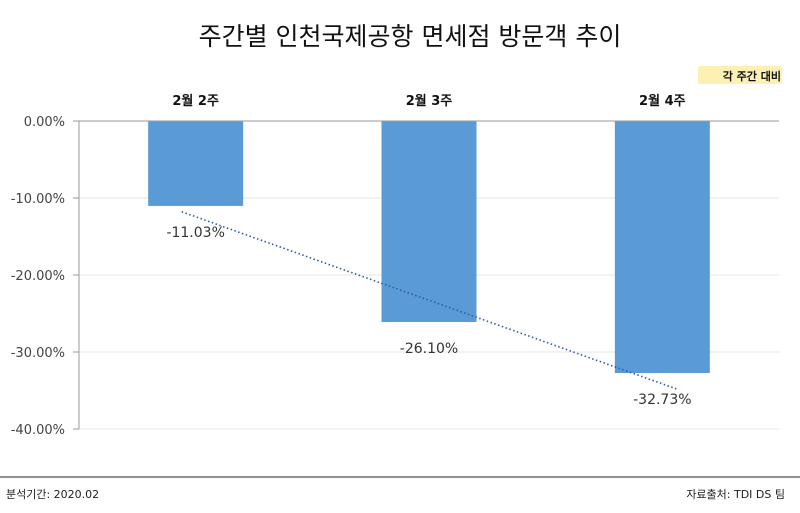 Image resolution: width=800 pixels, height=513 pixels. What do you see at coordinates (195, 101) in the screenshot?
I see `category-label: 2월 2주` at bounding box center [195, 101].